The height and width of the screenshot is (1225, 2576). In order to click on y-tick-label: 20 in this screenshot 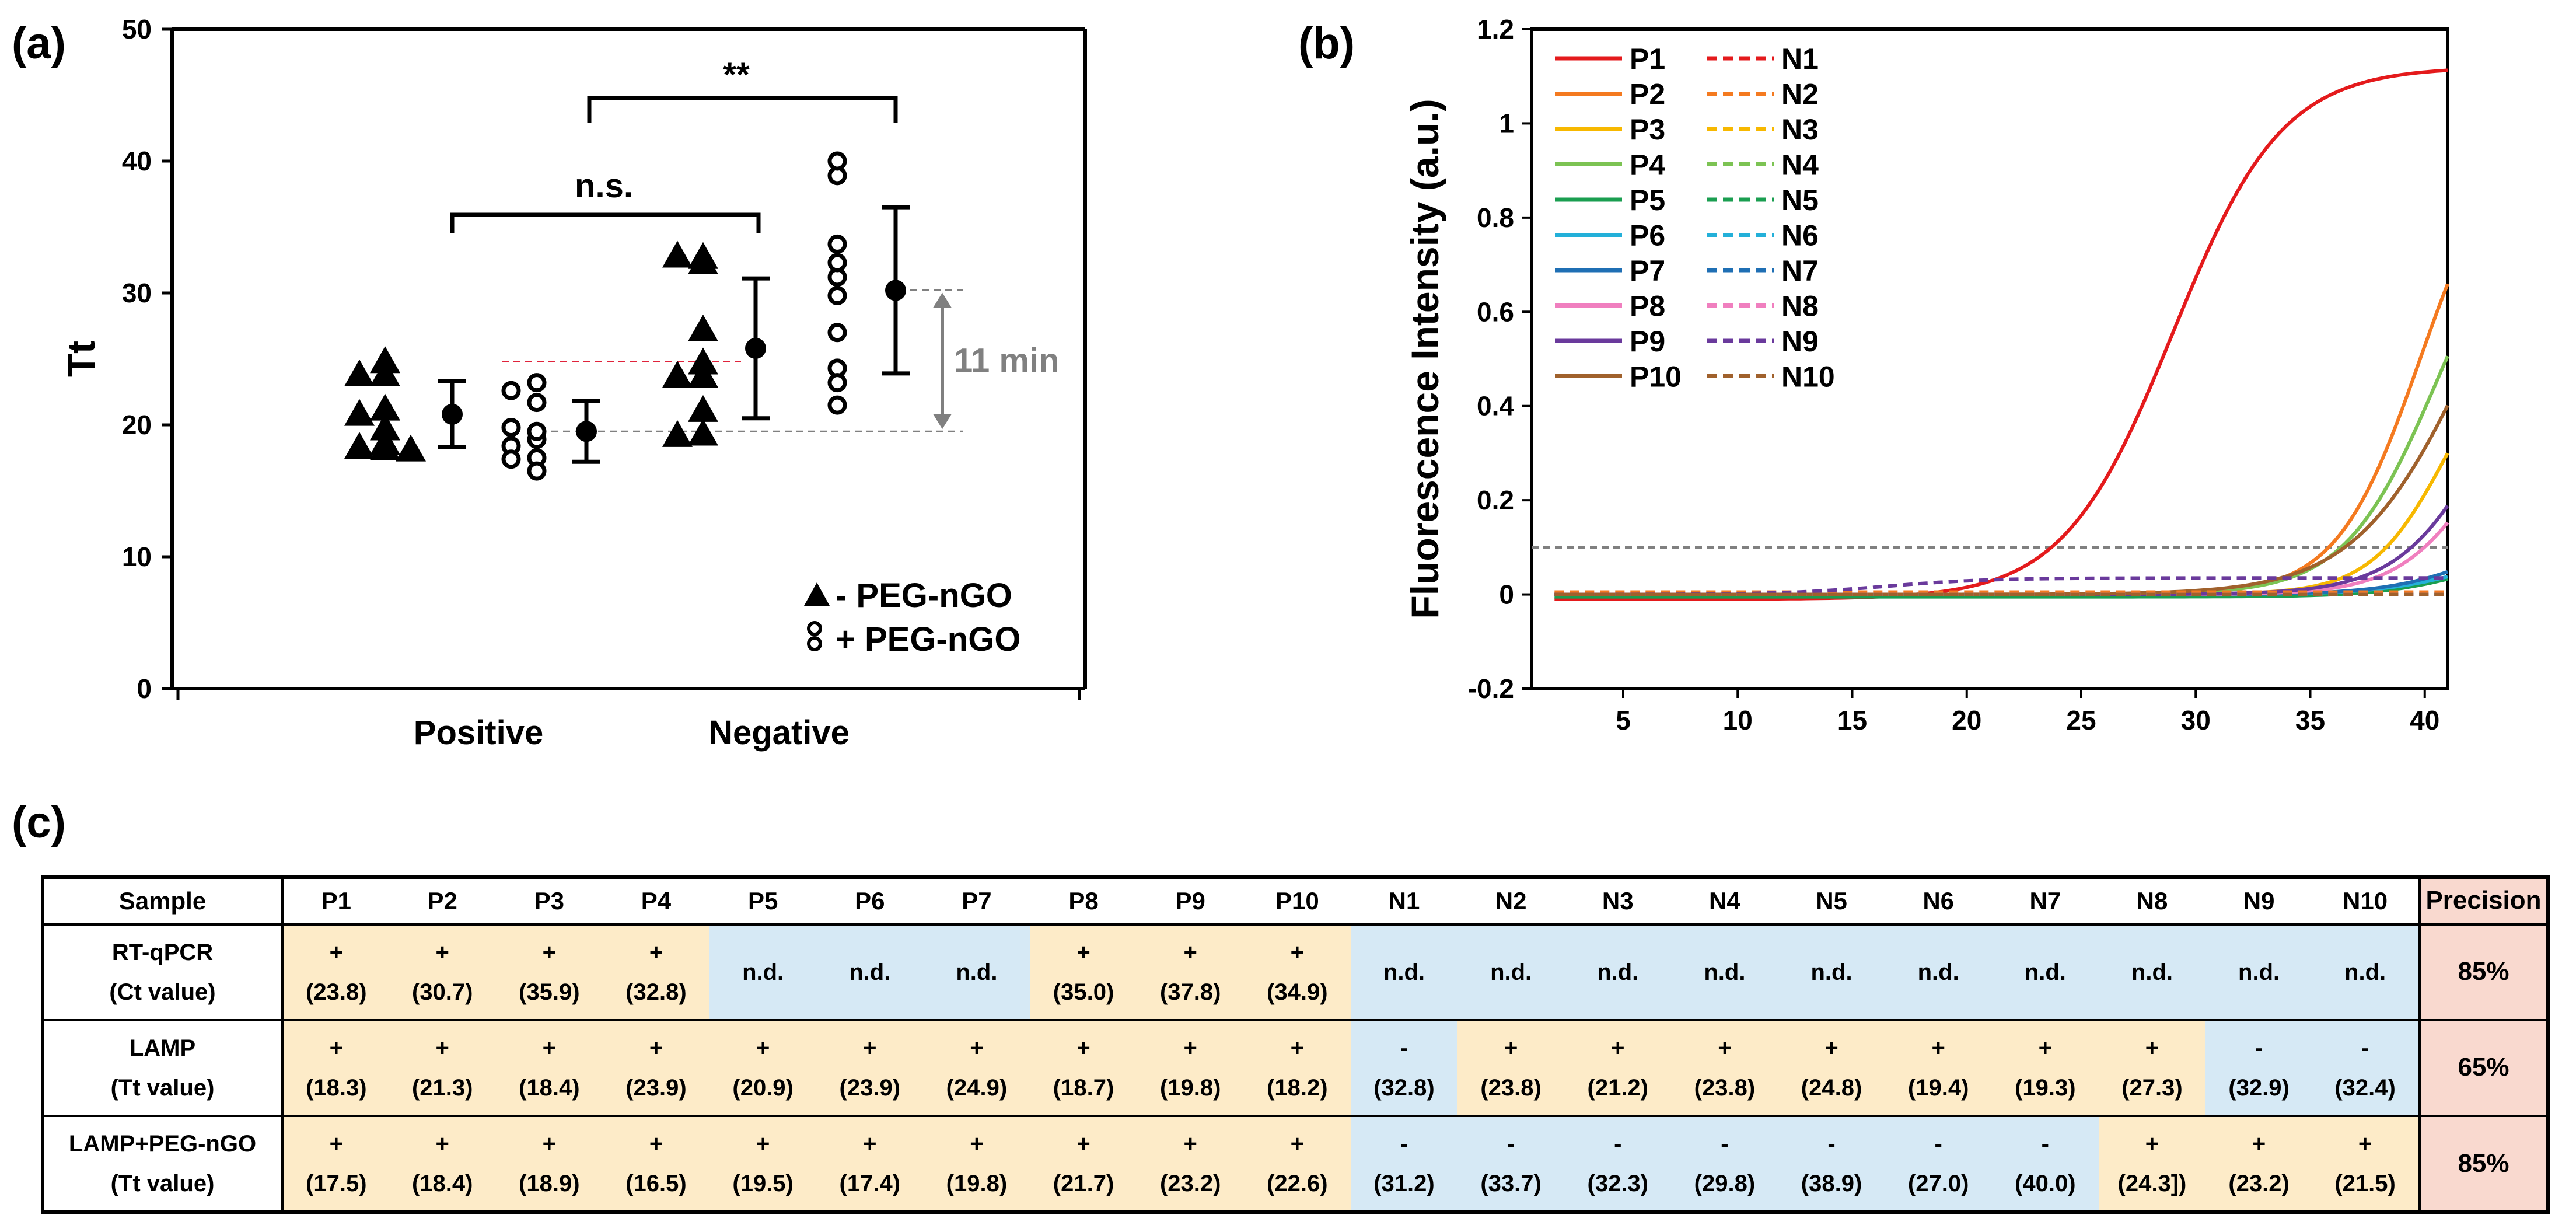, I will do `click(137, 425)`.